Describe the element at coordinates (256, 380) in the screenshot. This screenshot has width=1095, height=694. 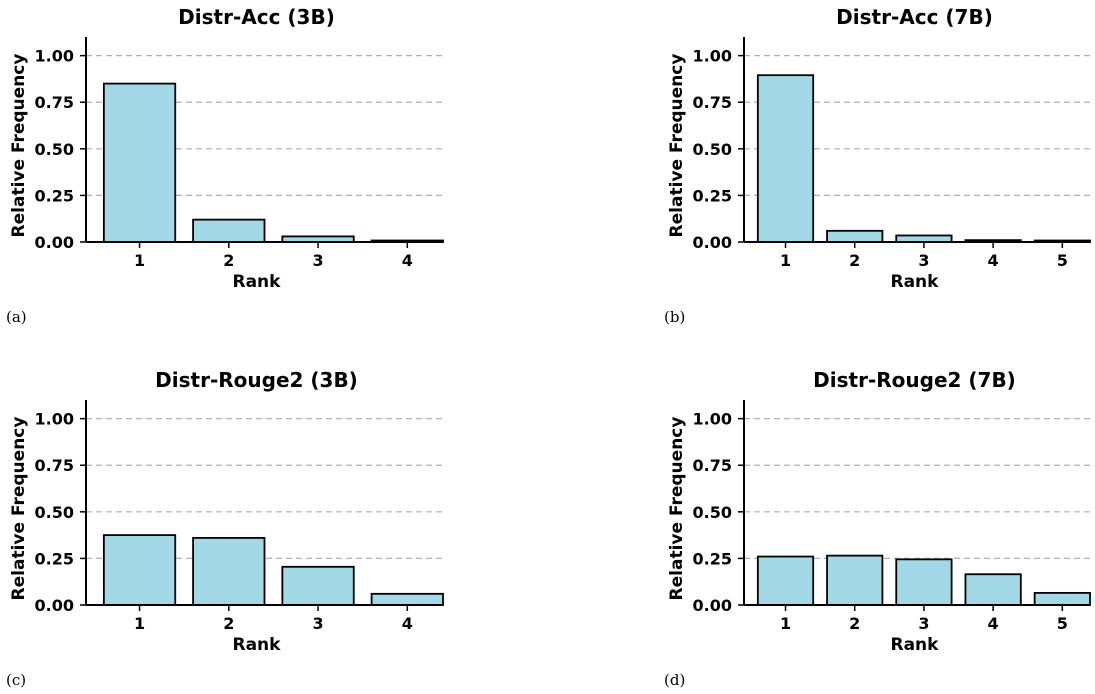
I see `chart-title: Distr-Rouge2 (3B)` at that location.